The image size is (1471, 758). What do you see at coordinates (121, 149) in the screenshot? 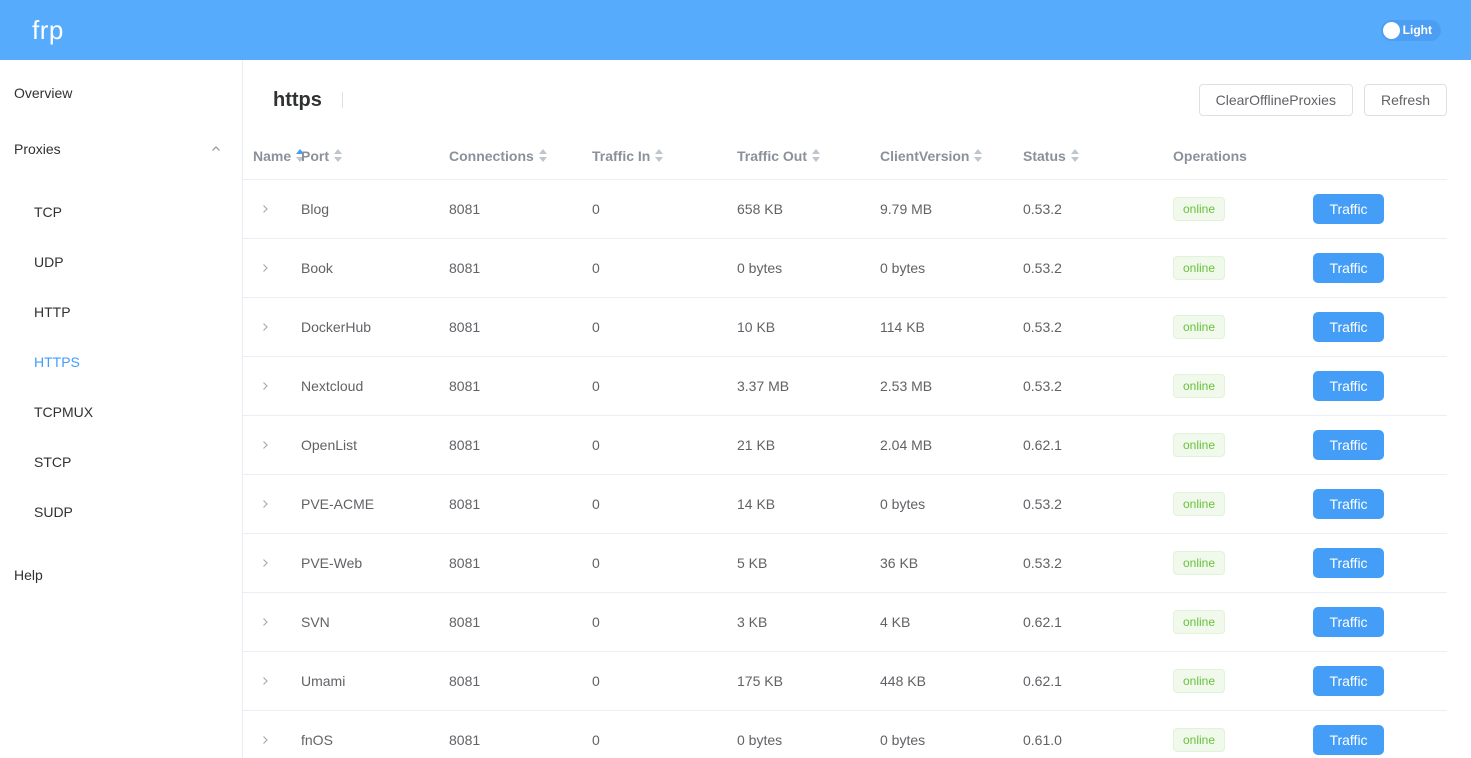
I see `sidebar-item-proxies: Proxies` at bounding box center [121, 149].